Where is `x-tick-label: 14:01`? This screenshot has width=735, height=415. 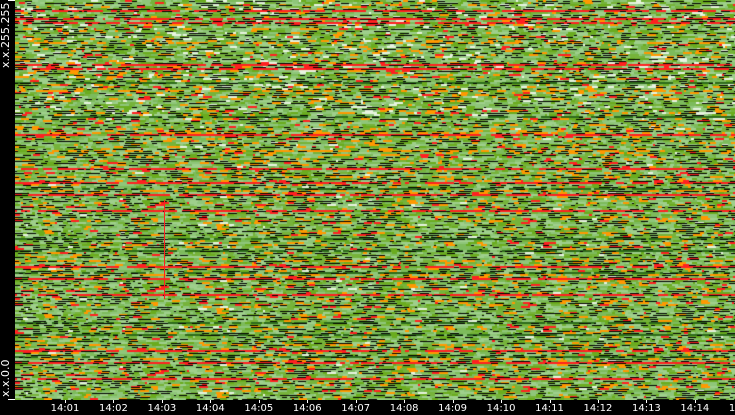 x-tick-label: 14:01 is located at coordinates (65, 408).